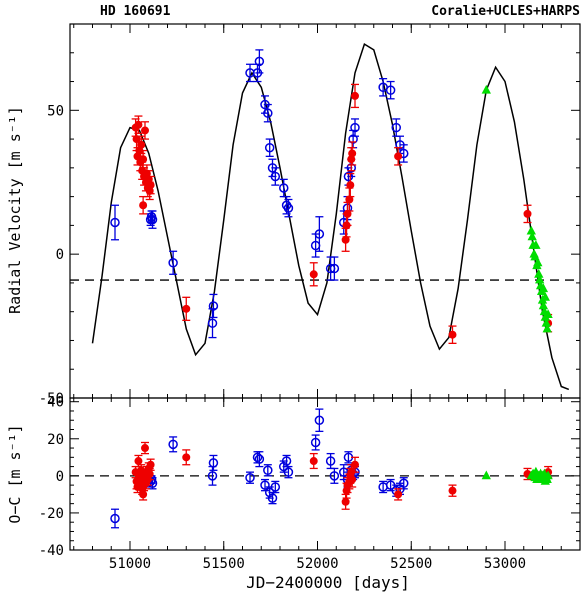  What do you see at coordinates (328, 582) in the screenshot?
I see `x-axis-label: JD−2400000 [days]` at bounding box center [328, 582].